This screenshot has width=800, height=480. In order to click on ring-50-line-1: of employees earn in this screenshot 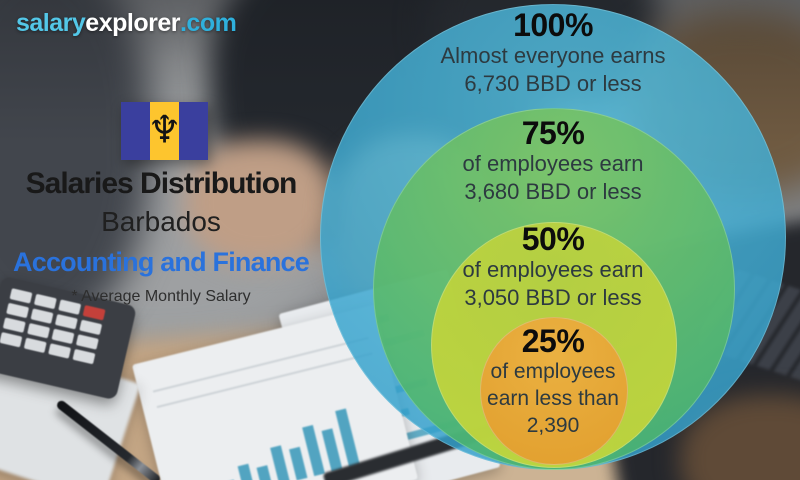, I will do `click(553, 269)`.